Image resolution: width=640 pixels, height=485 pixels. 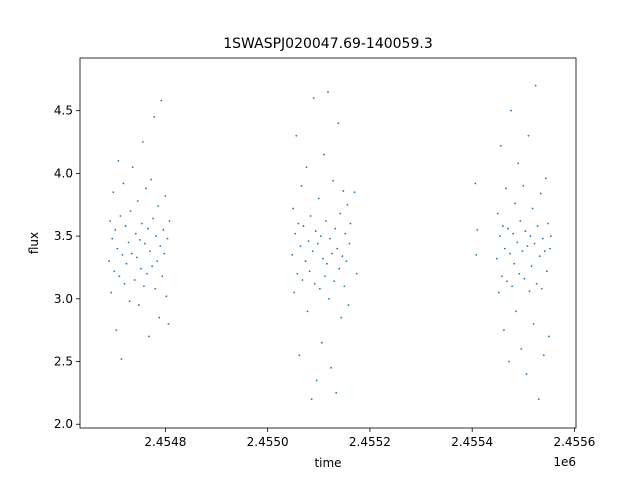 I want to click on x-axis-ticks: 2.4548 2.4550 2.4552 2.4554 2.4556, so click(x=369, y=438).